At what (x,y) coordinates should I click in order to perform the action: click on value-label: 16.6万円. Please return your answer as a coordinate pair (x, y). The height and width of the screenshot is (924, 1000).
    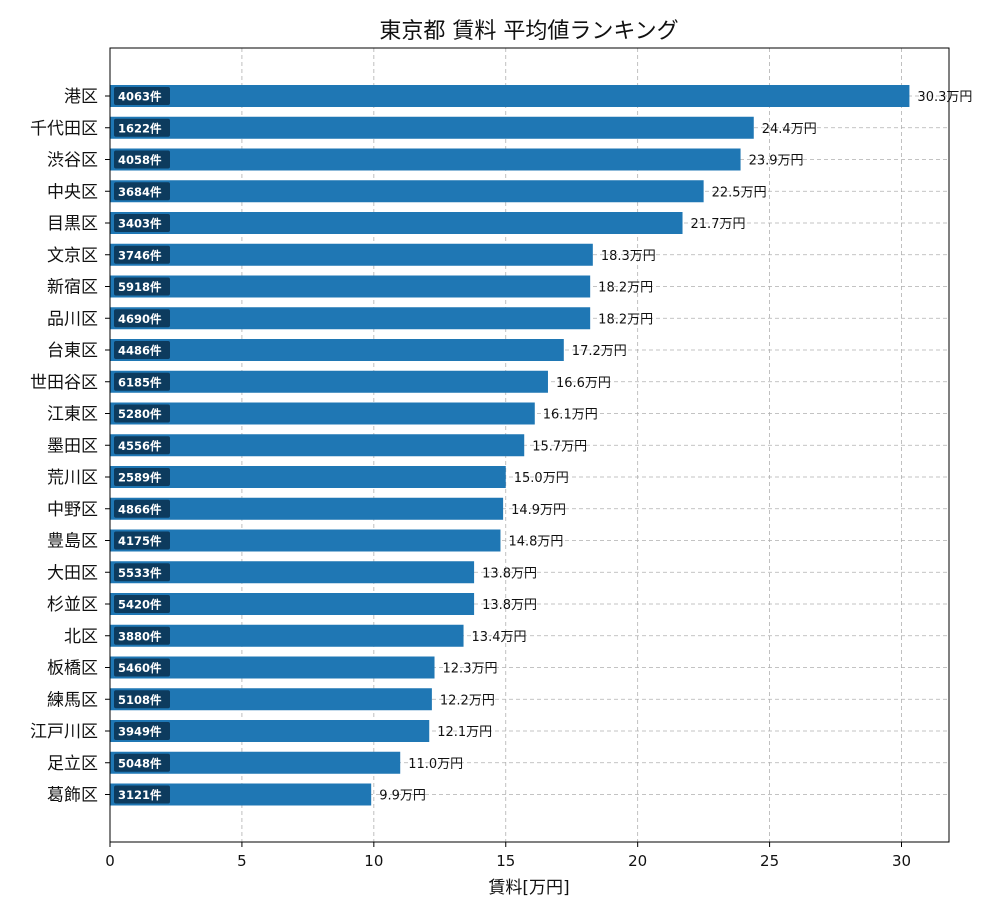
    Looking at the image, I should click on (583, 383).